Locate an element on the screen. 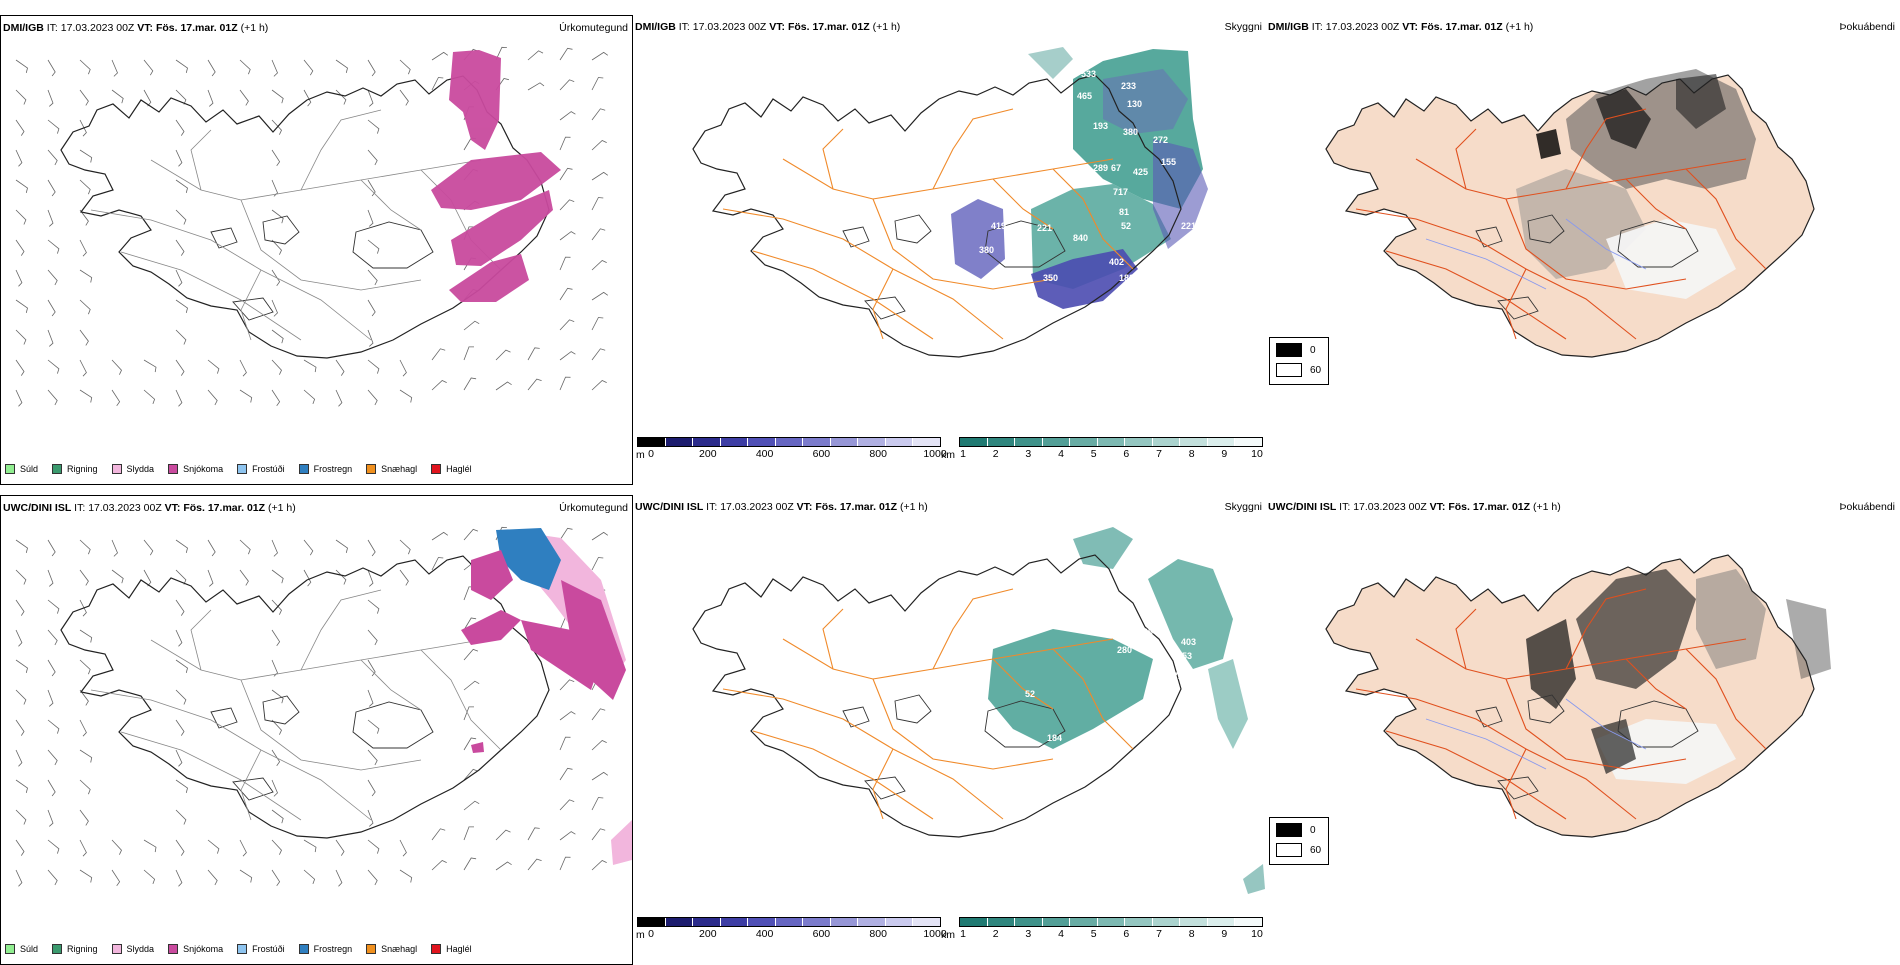 The width and height of the screenshot is (1900, 965). fog-legend-swatch is located at coordinates (1289, 370).